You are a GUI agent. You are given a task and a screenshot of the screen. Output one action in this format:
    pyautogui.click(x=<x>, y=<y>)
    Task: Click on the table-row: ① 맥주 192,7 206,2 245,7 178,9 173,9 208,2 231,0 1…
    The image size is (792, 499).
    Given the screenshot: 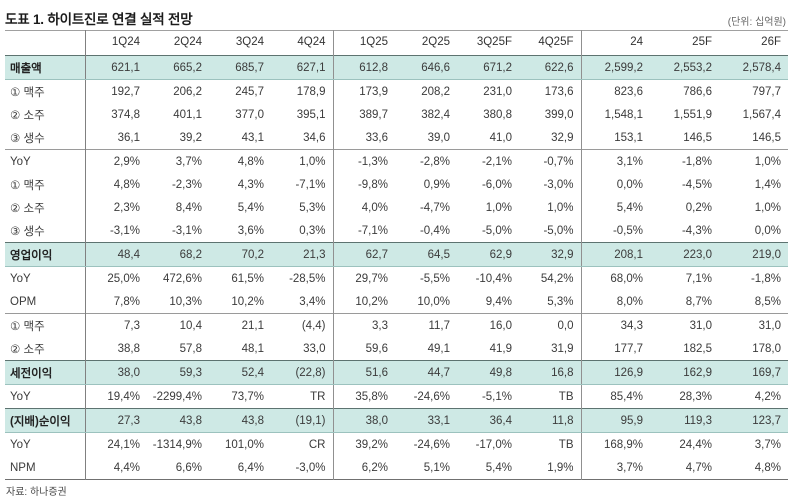 What is the action you would take?
    pyautogui.click(x=396, y=91)
    